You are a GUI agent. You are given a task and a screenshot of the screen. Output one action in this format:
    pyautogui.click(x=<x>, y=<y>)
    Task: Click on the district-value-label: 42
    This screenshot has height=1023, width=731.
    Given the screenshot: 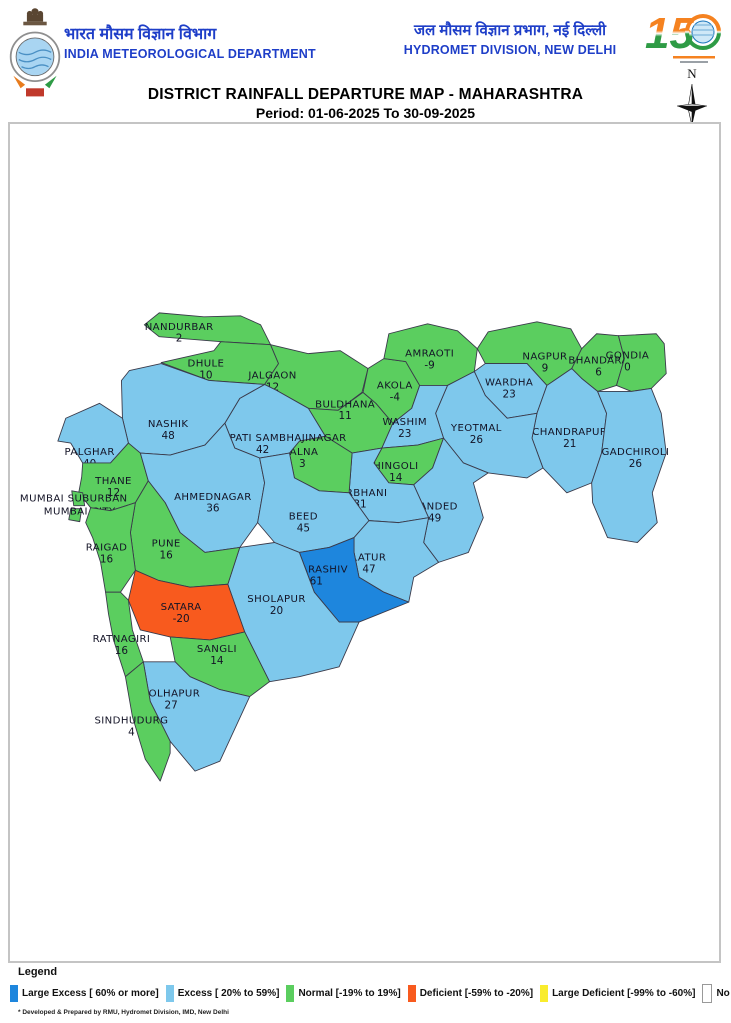 What is the action you would take?
    pyautogui.click(x=262, y=450)
    